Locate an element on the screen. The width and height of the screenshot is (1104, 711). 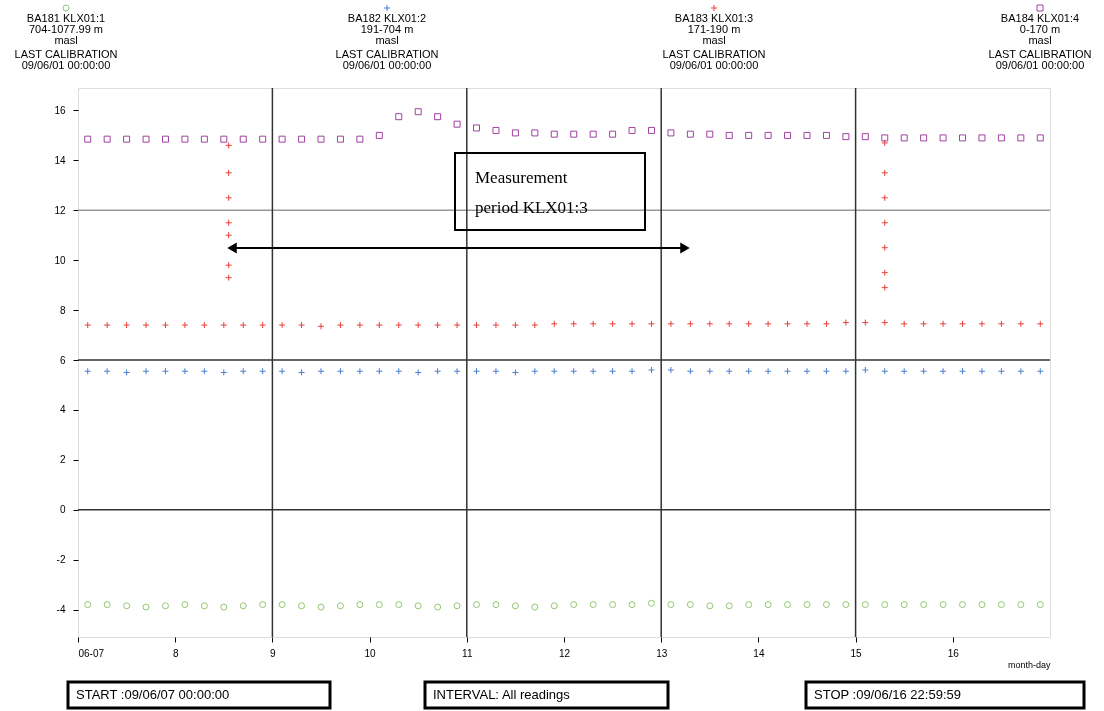
y-tick-label: 6 is located at coordinates (62, 360).